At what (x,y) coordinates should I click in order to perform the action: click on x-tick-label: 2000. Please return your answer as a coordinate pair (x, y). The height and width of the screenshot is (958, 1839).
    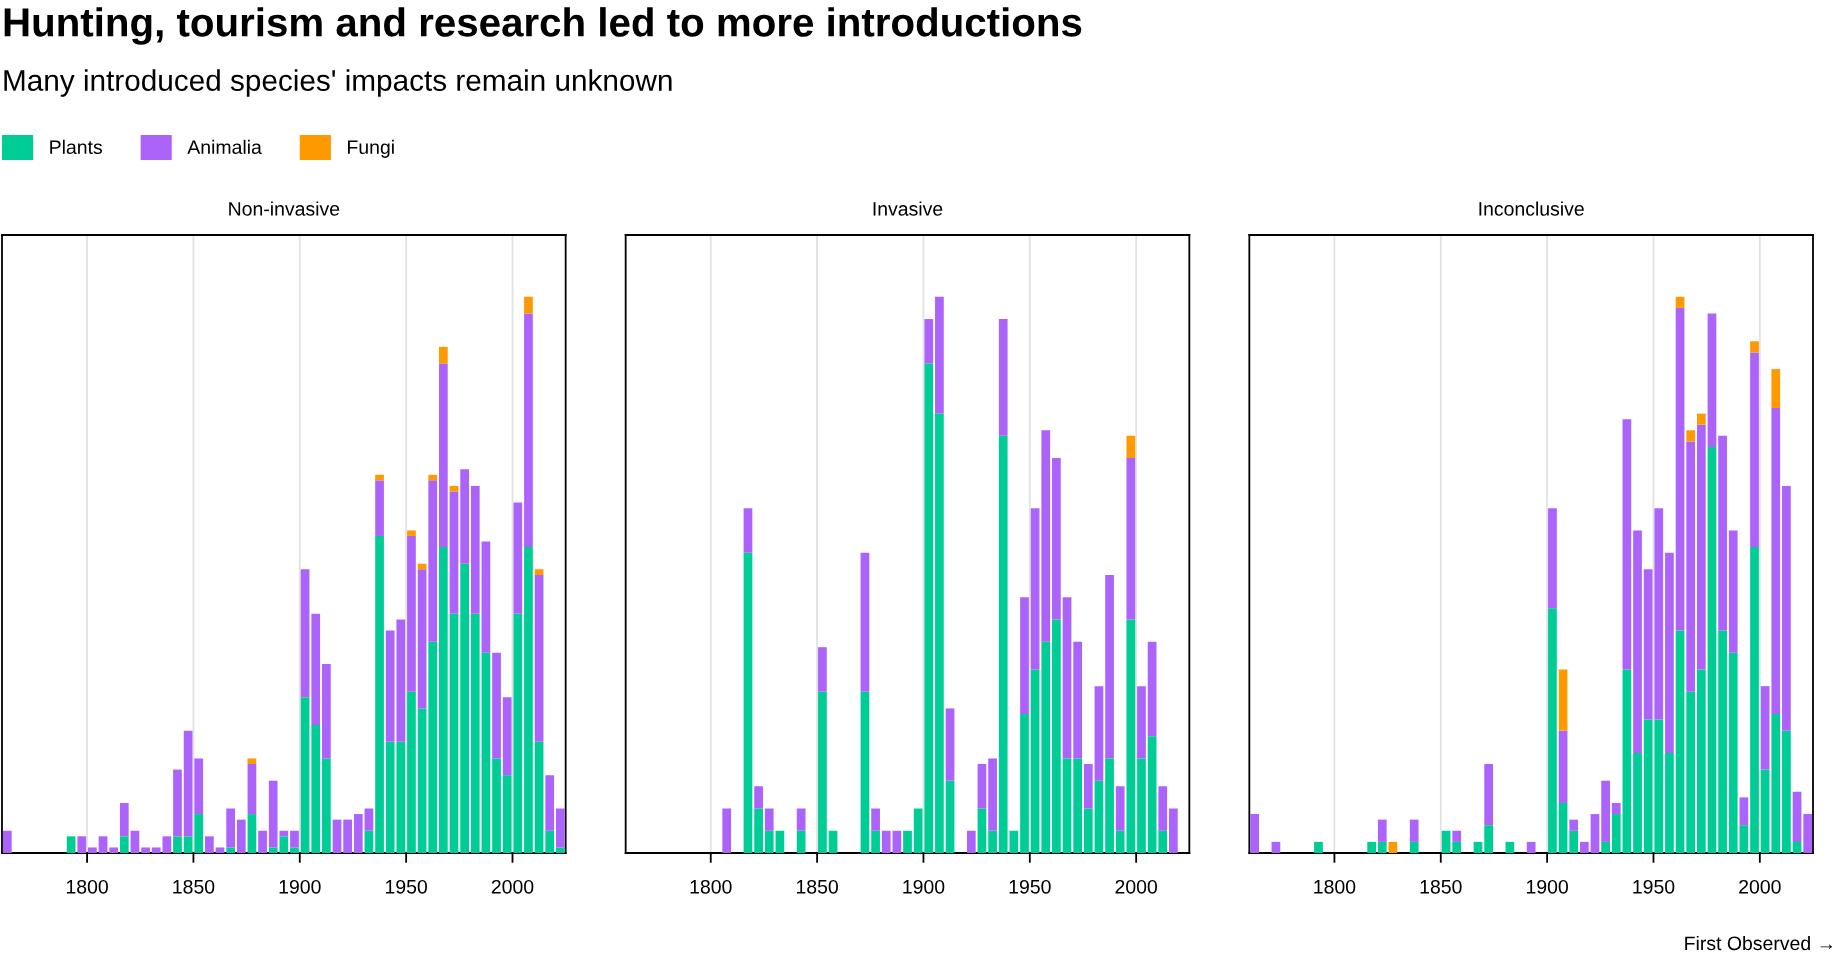
    Looking at the image, I should click on (512, 886).